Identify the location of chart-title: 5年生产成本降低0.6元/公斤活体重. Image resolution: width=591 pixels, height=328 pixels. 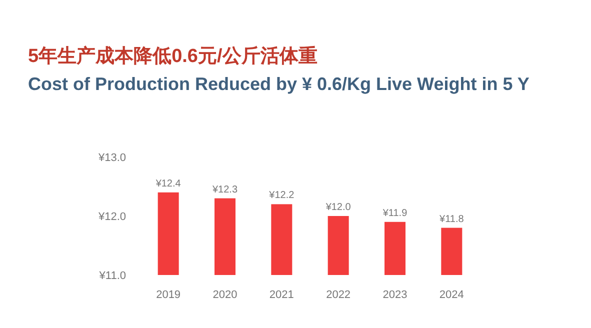
(173, 56).